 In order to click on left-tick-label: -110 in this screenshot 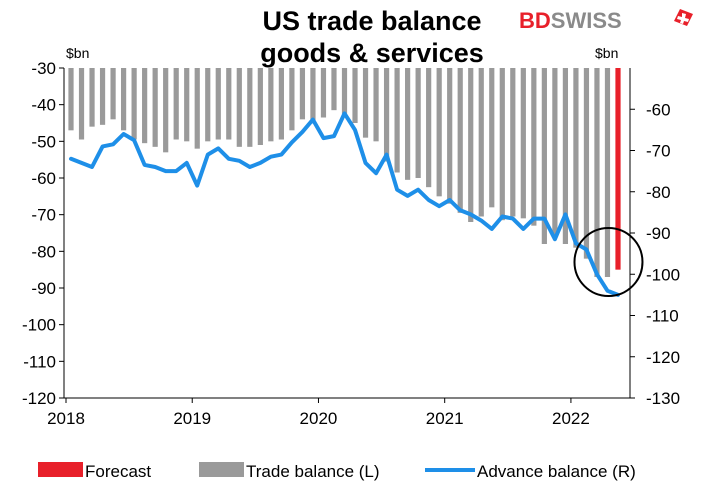, I will do `click(39, 361)`.